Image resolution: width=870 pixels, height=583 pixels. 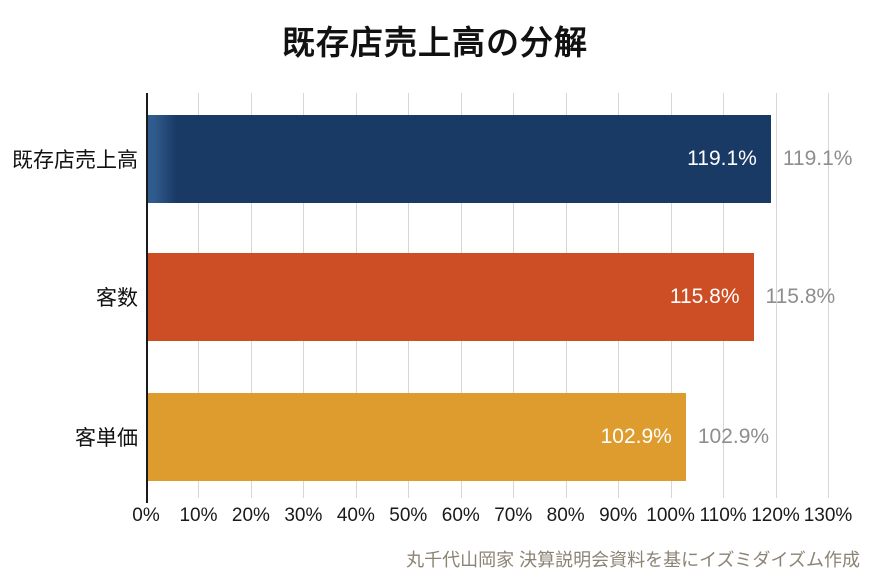 I want to click on x-axis-tick-label: 90%, so click(x=618, y=515).